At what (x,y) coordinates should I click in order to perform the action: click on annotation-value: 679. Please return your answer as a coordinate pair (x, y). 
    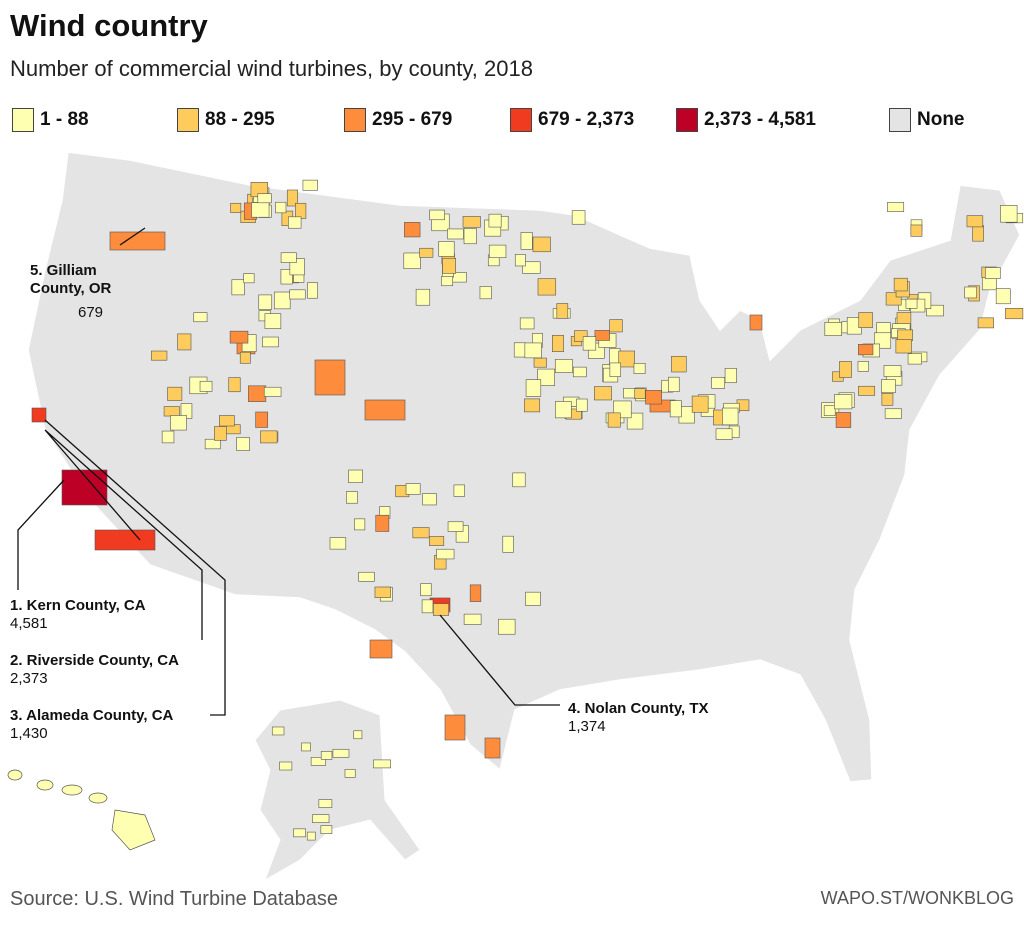
    Looking at the image, I should click on (91, 312).